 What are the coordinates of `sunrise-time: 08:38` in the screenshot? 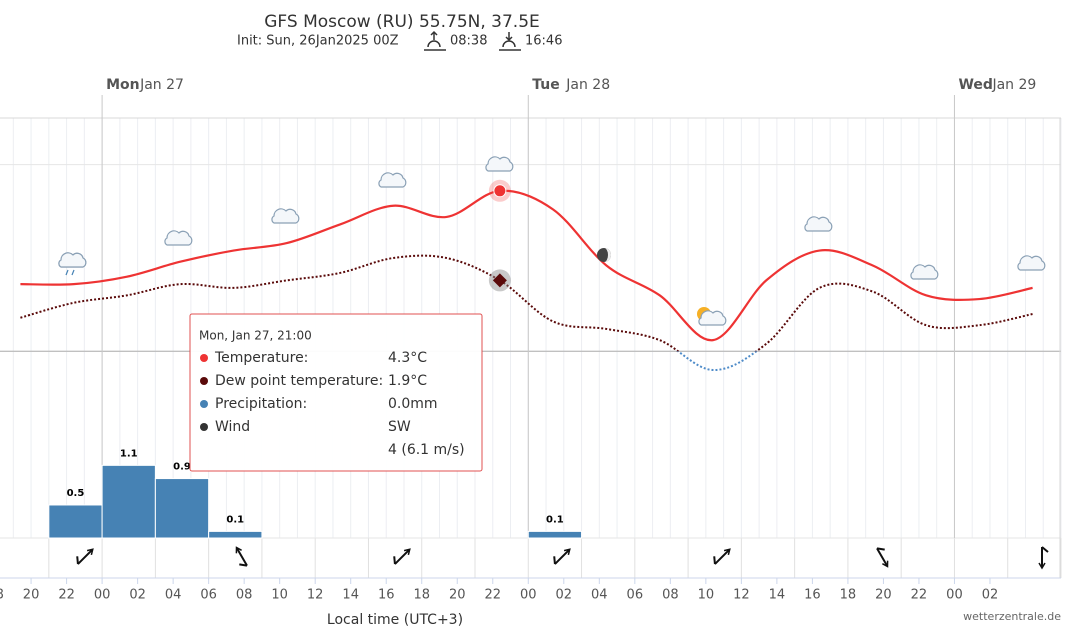 It's located at (468, 41).